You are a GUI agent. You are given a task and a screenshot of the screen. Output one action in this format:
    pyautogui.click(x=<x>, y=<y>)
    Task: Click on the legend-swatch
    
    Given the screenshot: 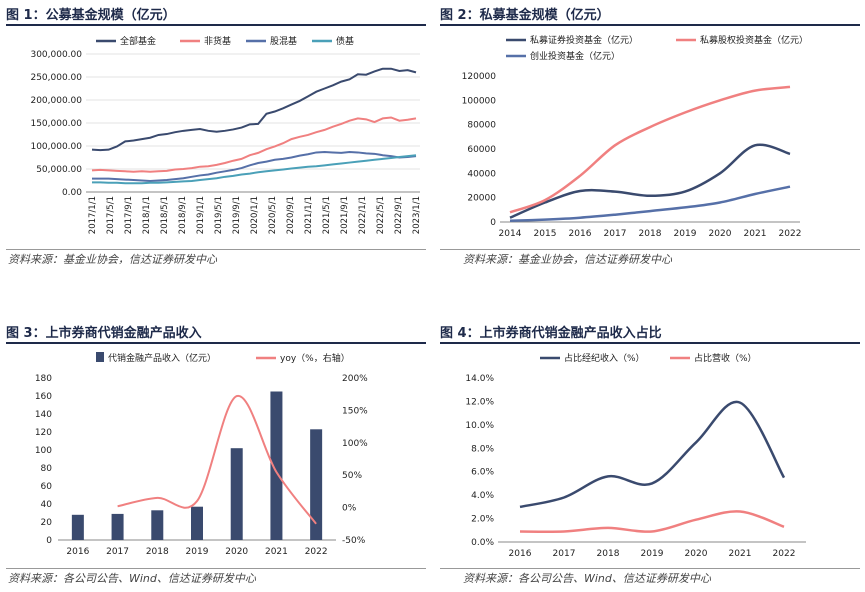 What is the action you would take?
    pyautogui.click(x=100, y=357)
    